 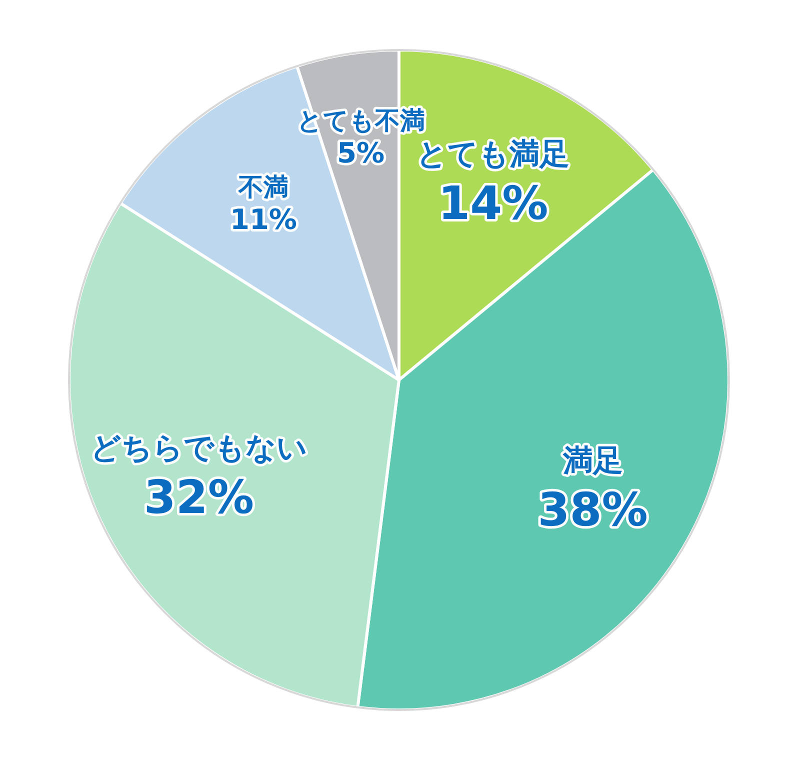 I want to click on slice-label: どちらでもない, so click(x=199, y=448).